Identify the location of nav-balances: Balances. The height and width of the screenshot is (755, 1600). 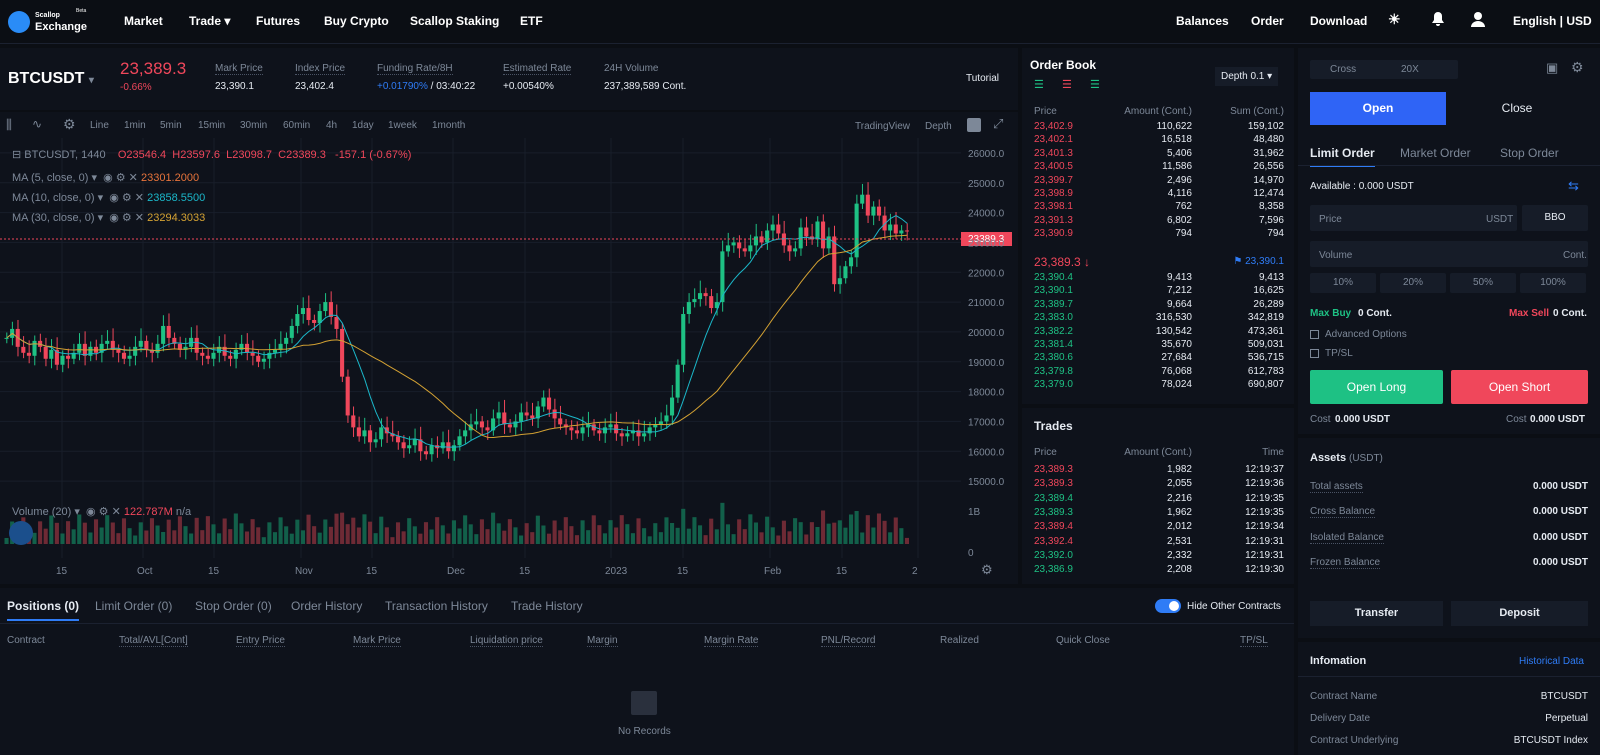
(1202, 21).